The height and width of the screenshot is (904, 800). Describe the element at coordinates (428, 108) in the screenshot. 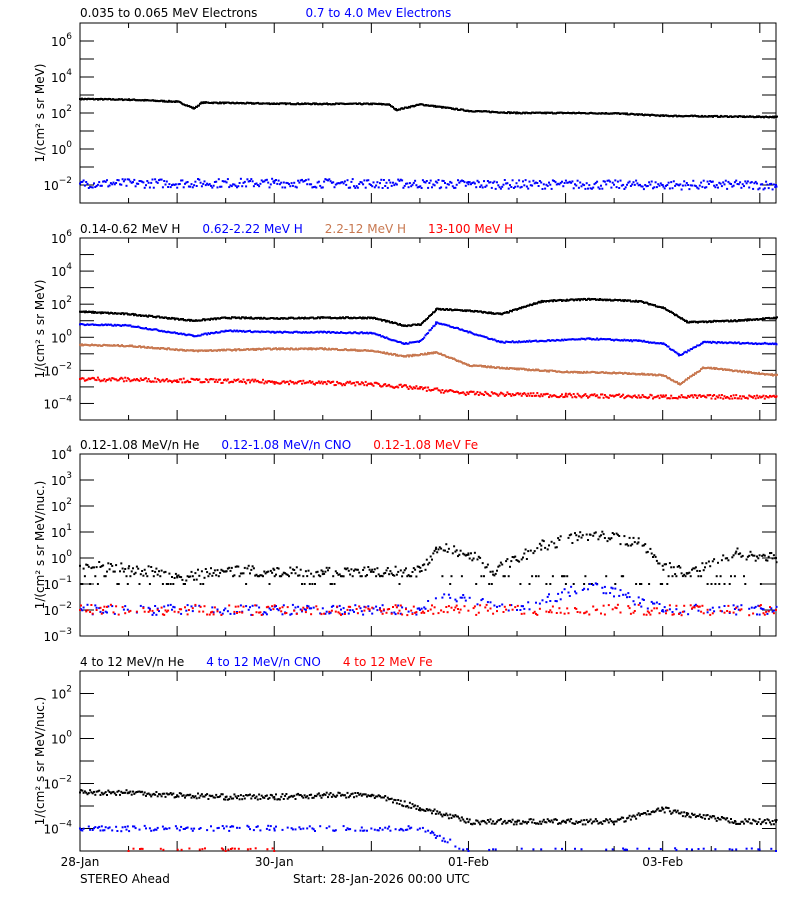

I see `series-0-035-to-0-065-mev-electrons` at that location.